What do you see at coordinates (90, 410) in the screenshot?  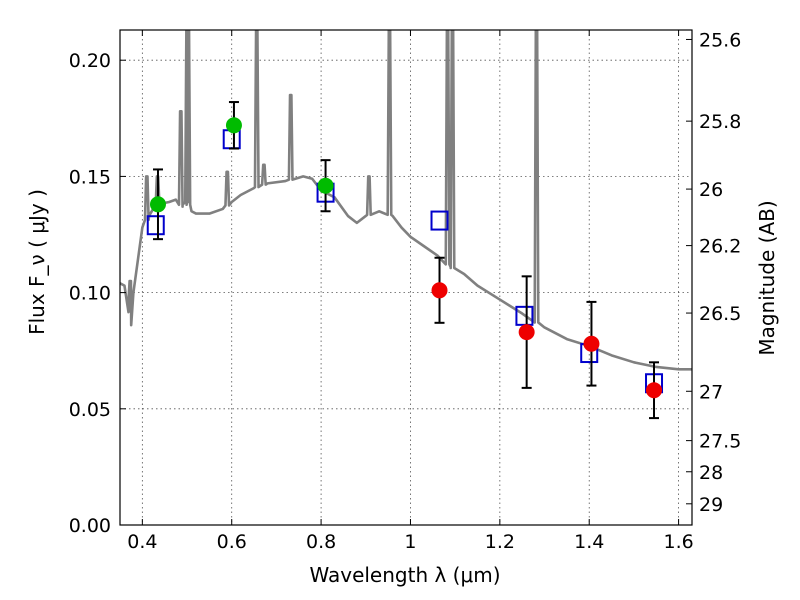 I see `y-tick-label: 0.05` at bounding box center [90, 410].